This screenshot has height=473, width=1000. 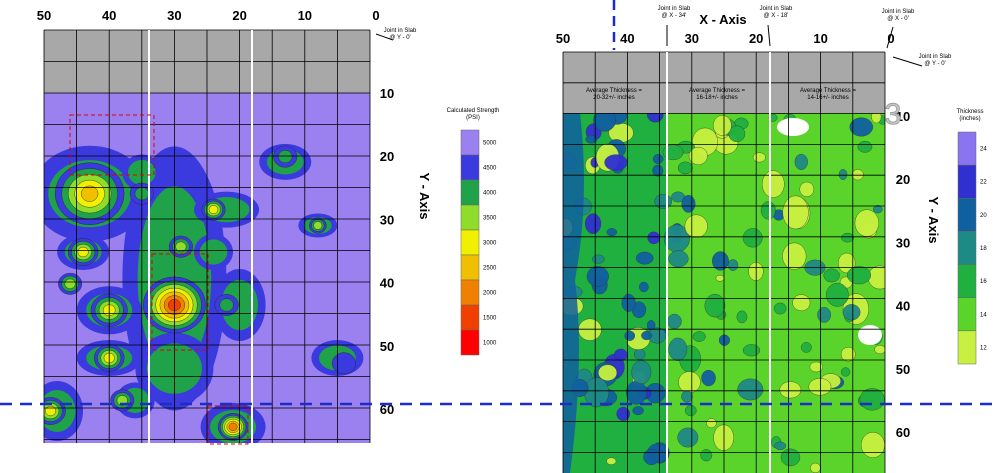 What do you see at coordinates (828, 98) in the screenshot?
I see `region-label-line: 14-16+/- inches` at bounding box center [828, 98].